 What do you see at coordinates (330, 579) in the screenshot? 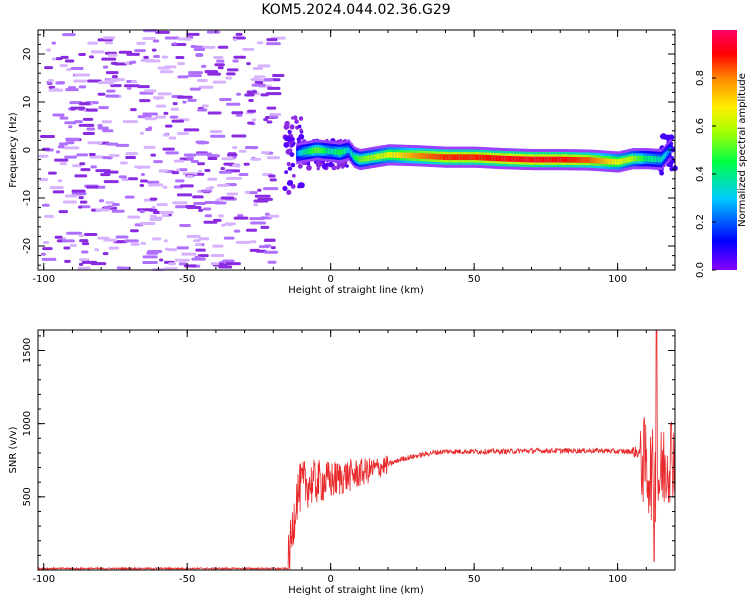
I see `x-tick-label: 0` at bounding box center [330, 579].